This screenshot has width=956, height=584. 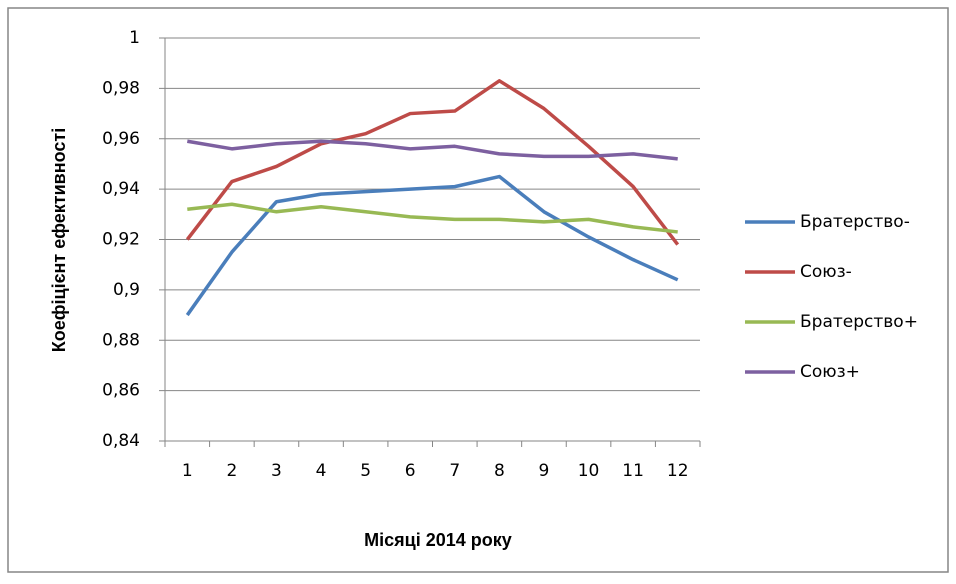 I want to click on y-tick-label: 0,84, so click(x=121, y=441).